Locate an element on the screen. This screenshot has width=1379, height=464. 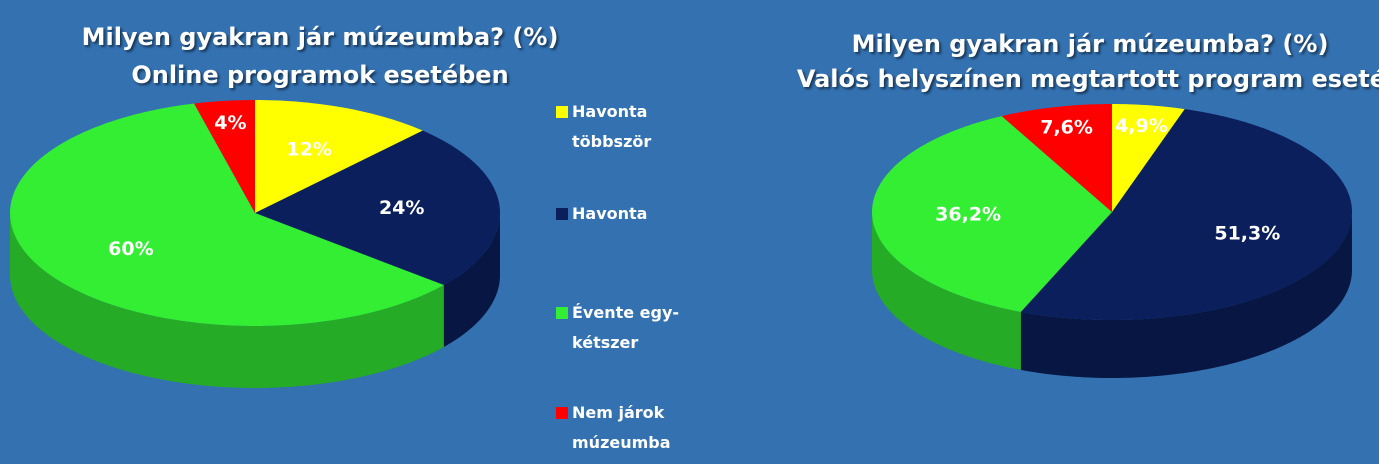
legend-label: Nem járok múzeumba is located at coordinates (621, 427).